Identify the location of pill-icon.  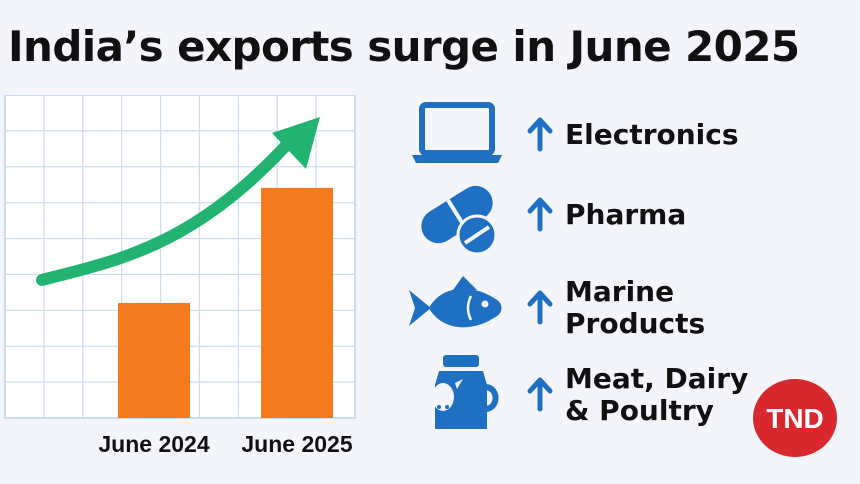
(459, 220).